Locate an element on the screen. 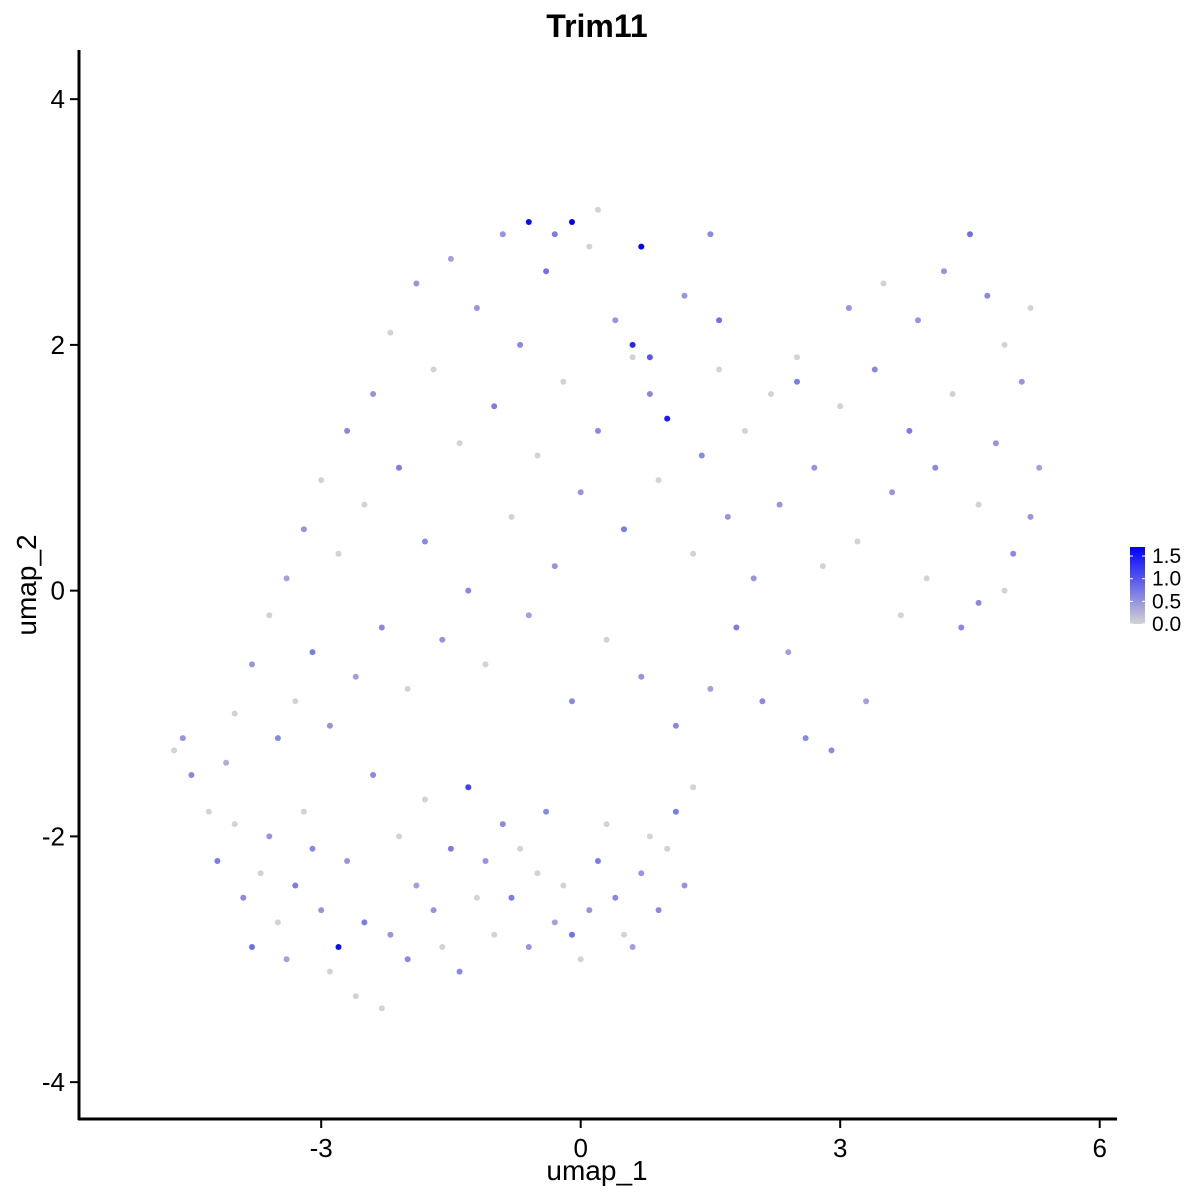 The image size is (1200, 1200). y-tick-label: -2 is located at coordinates (53, 836).